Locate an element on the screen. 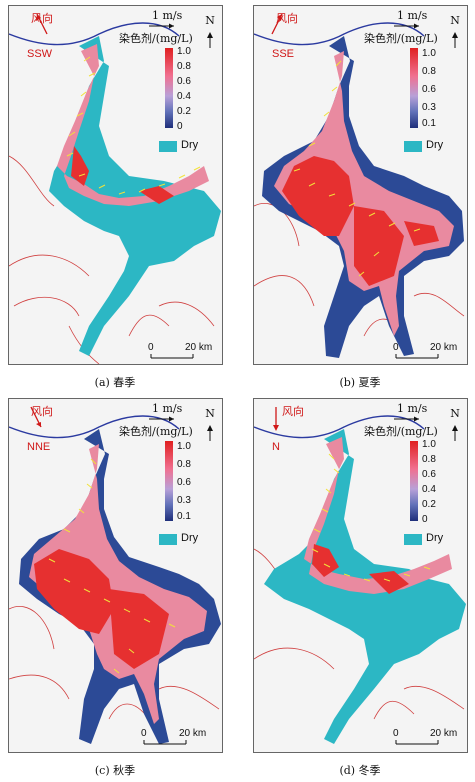 This screenshot has width=475, height=782. caption-winter: (d) 冬季 is located at coordinates (360, 770).